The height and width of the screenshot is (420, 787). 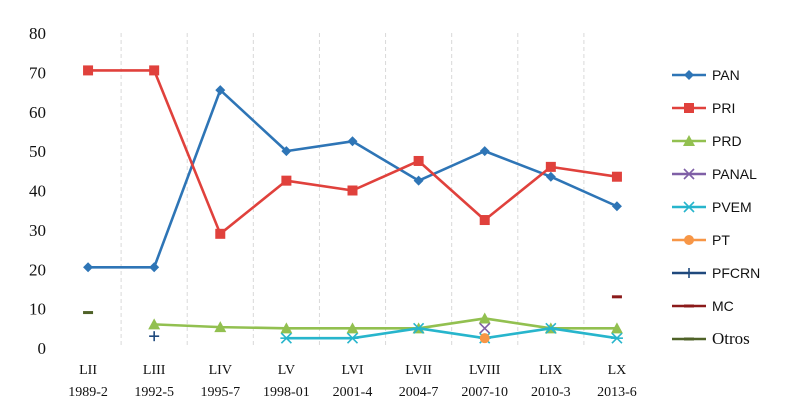 I want to click on legend-item-pfcrn: PFCRN, so click(x=716, y=273).